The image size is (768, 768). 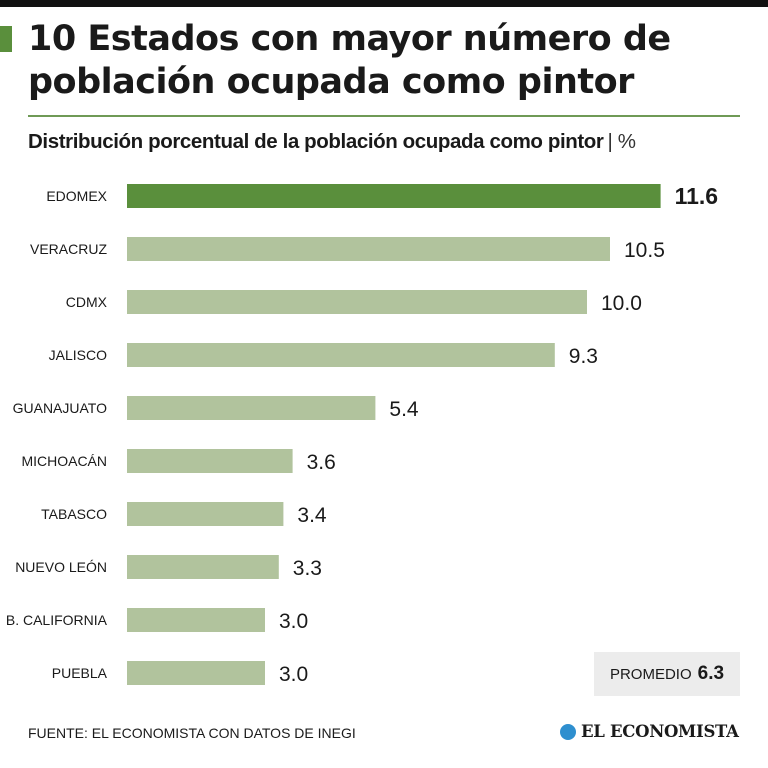 What do you see at coordinates (64, 461) in the screenshot?
I see `category-label: MICHOACÁN` at bounding box center [64, 461].